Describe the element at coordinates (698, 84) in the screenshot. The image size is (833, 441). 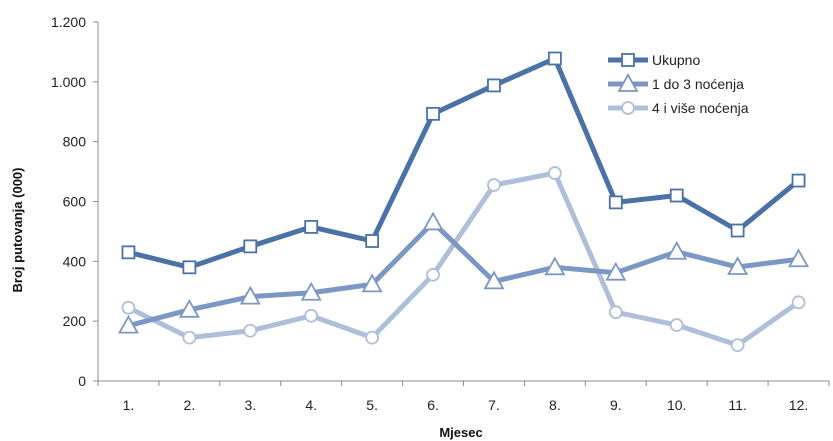
I see `legend-label: 1 do 3 noćenja` at that location.